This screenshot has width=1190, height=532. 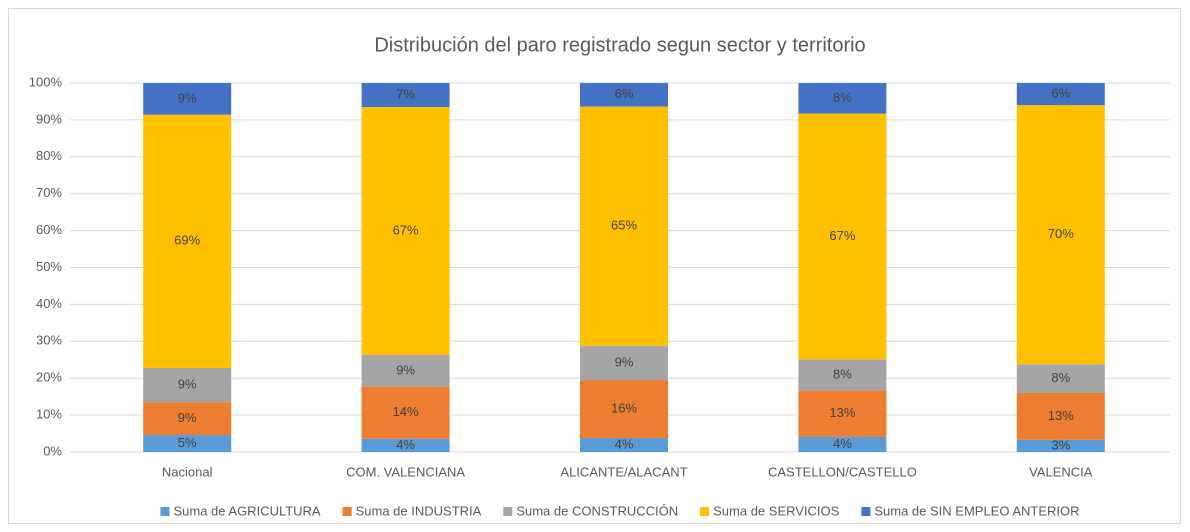 What do you see at coordinates (52, 450) in the screenshot?
I see `y-tick-label: 0%` at bounding box center [52, 450].